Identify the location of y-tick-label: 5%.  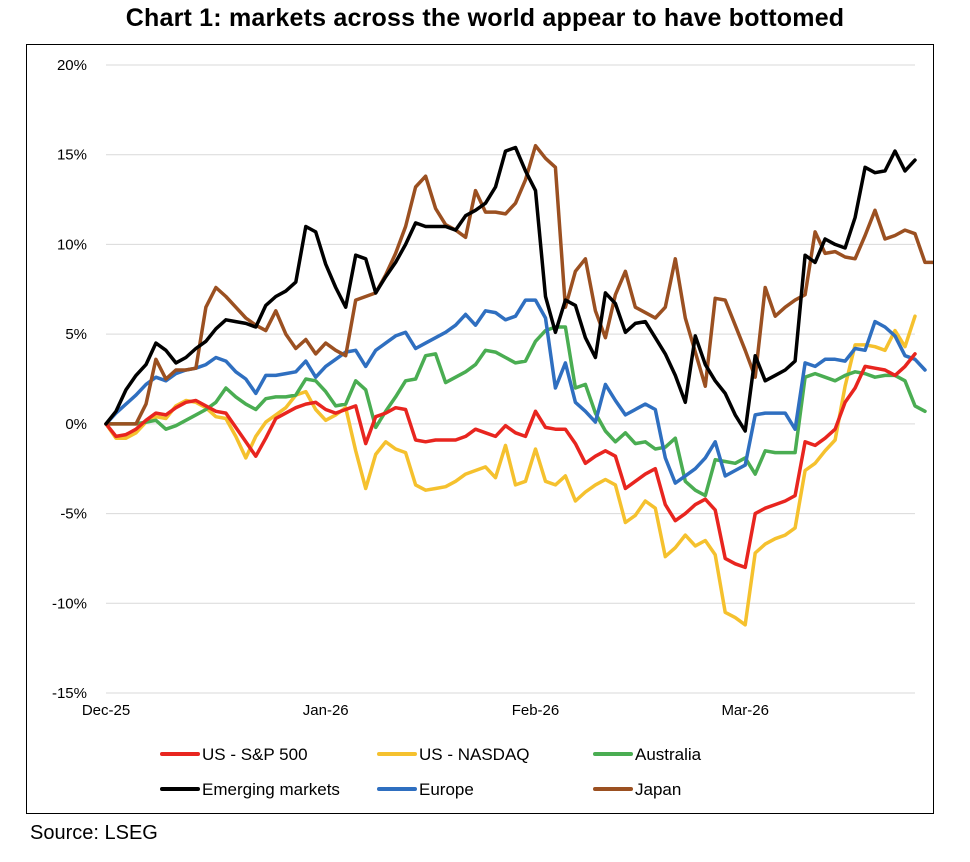
(76, 334).